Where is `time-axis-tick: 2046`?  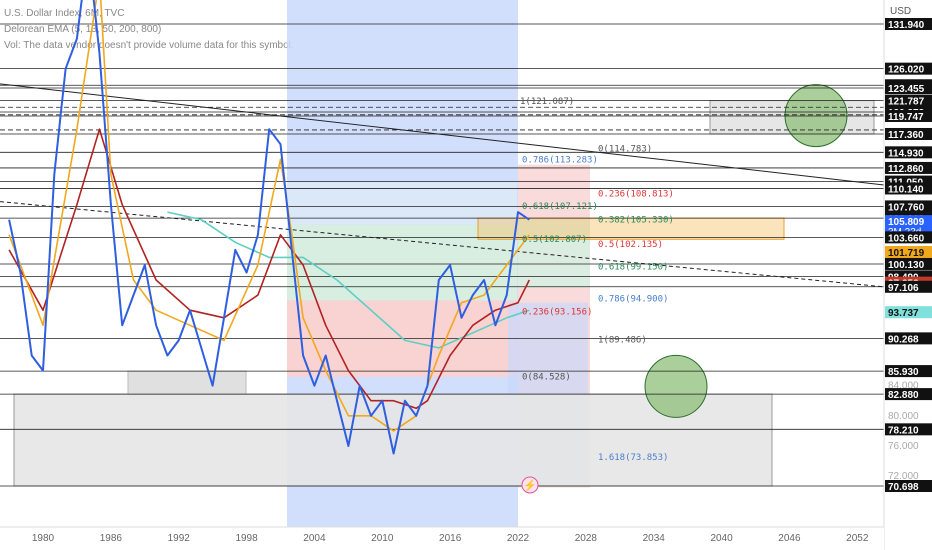 time-axis-tick: 2046 is located at coordinates (789, 538).